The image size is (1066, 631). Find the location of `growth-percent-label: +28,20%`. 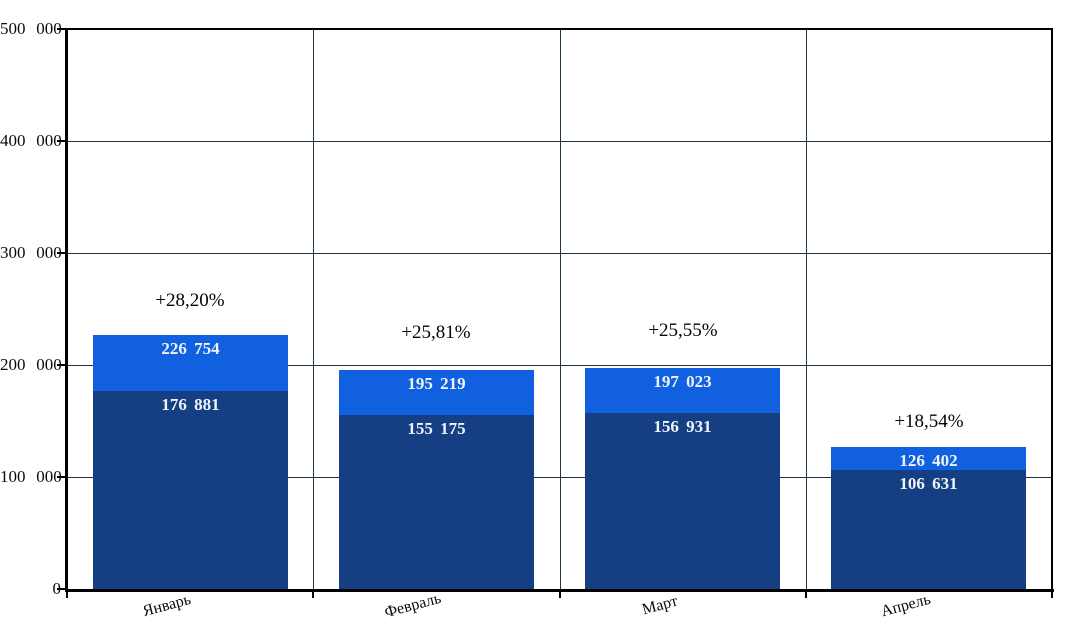

growth-percent-label: +28,20% is located at coordinates (190, 300).